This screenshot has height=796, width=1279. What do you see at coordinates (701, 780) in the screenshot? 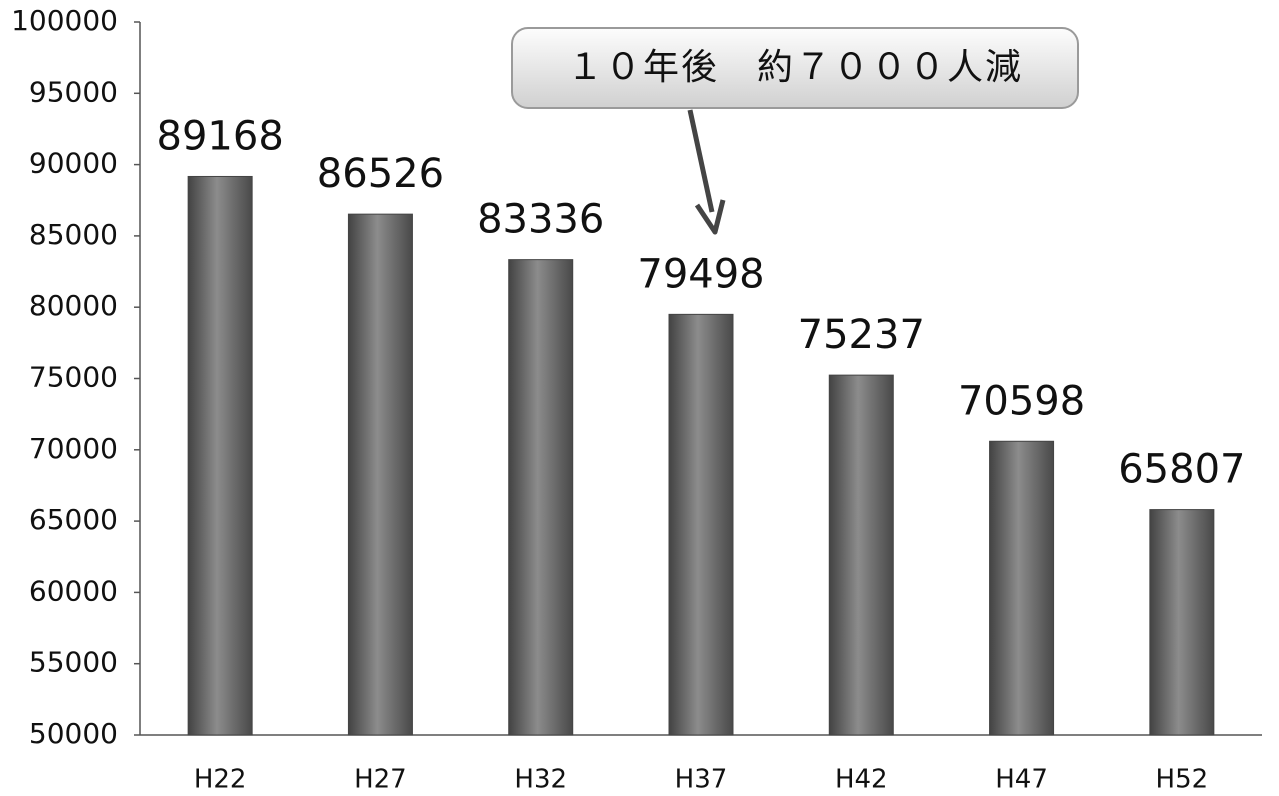
I see `x-tick-label: H37` at bounding box center [701, 780].